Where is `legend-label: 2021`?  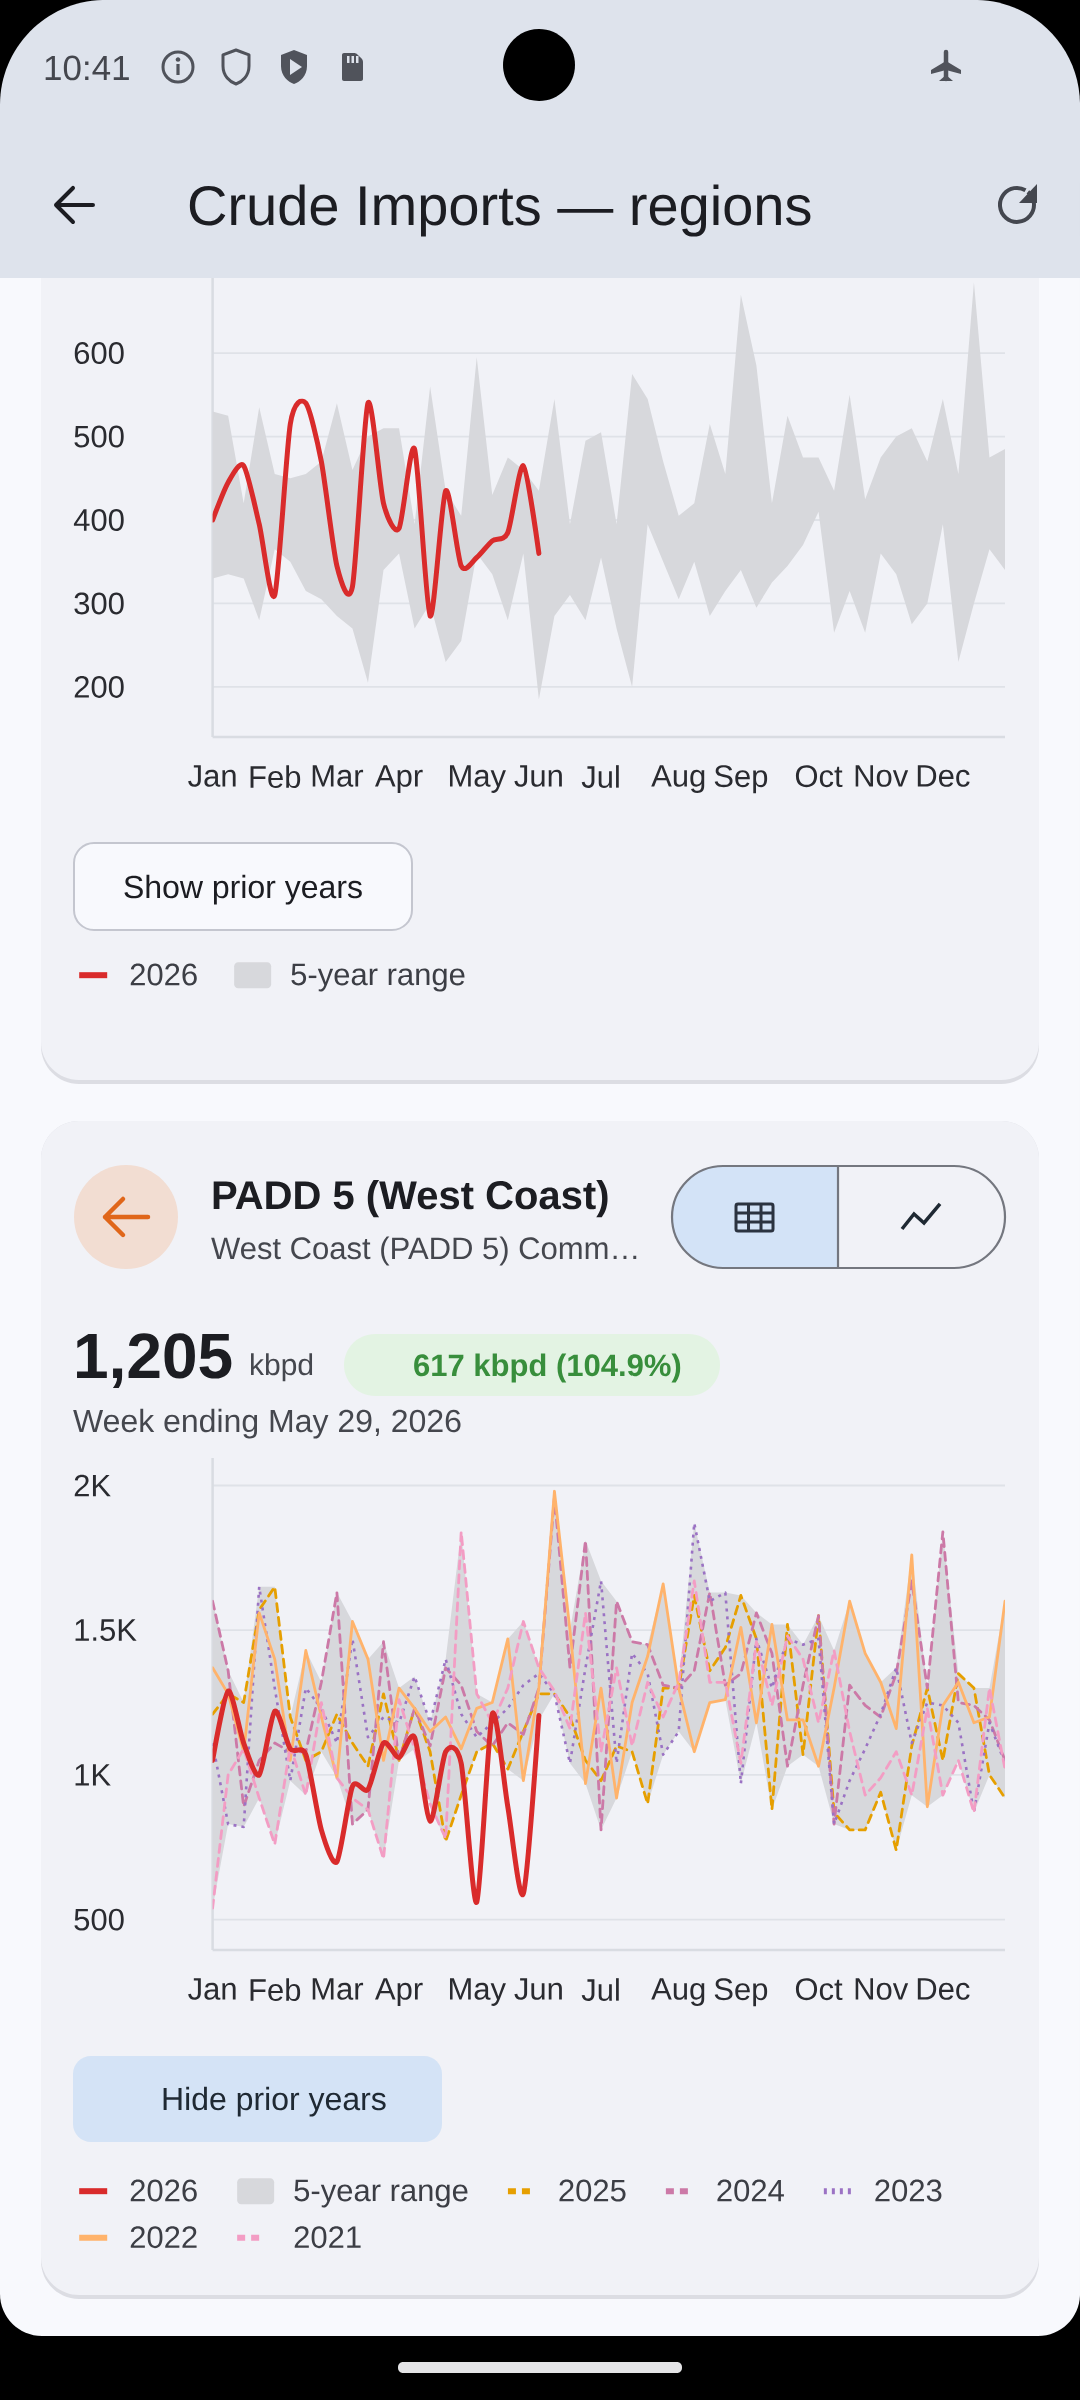 legend-label: 2021 is located at coordinates (327, 2237).